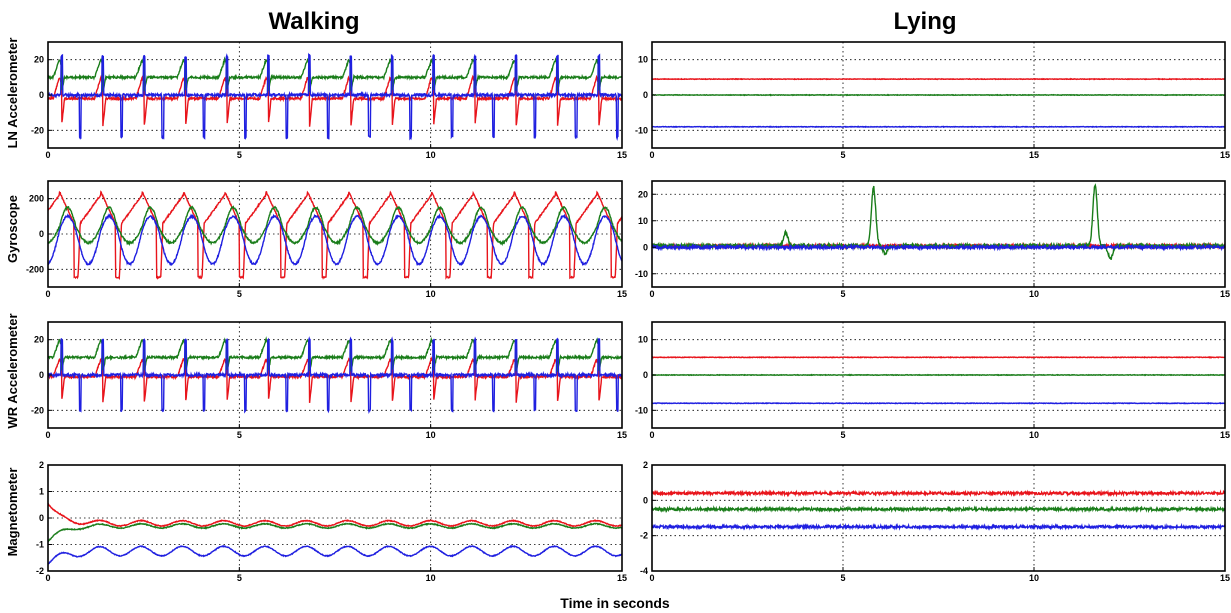  What do you see at coordinates (932, 380) in the screenshot?
I see `panel-lying-wr-accelerometer: 0 5 10 15 -10 0 10` at bounding box center [932, 380].